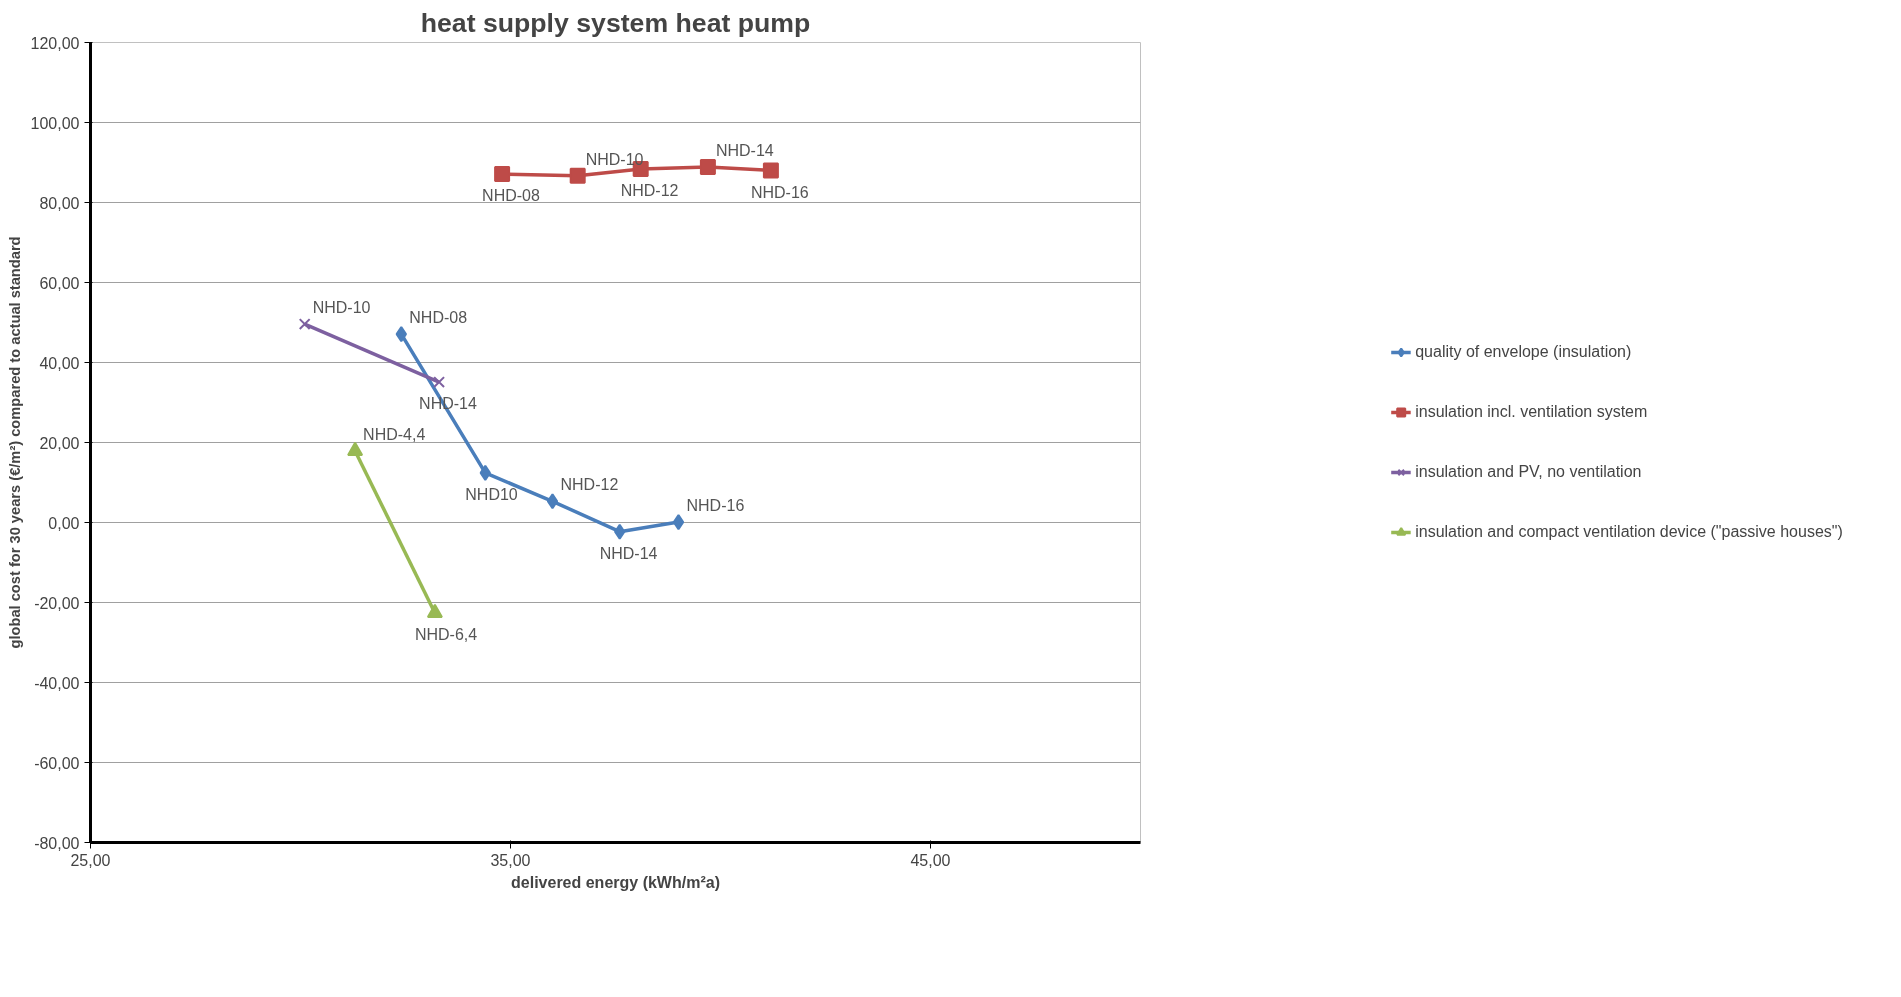 The image size is (1901, 997). Describe the element at coordinates (1523, 352) in the screenshot. I see `legend-label: quality of envelope (insulation)` at that location.